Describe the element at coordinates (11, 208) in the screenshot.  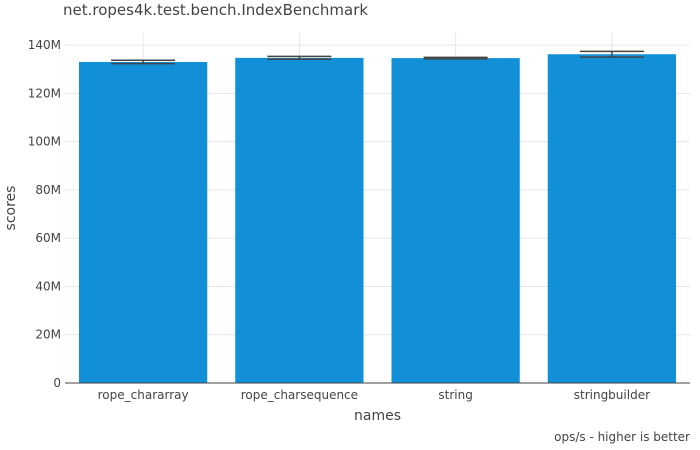
I see `y-axis-title: scores` at that location.